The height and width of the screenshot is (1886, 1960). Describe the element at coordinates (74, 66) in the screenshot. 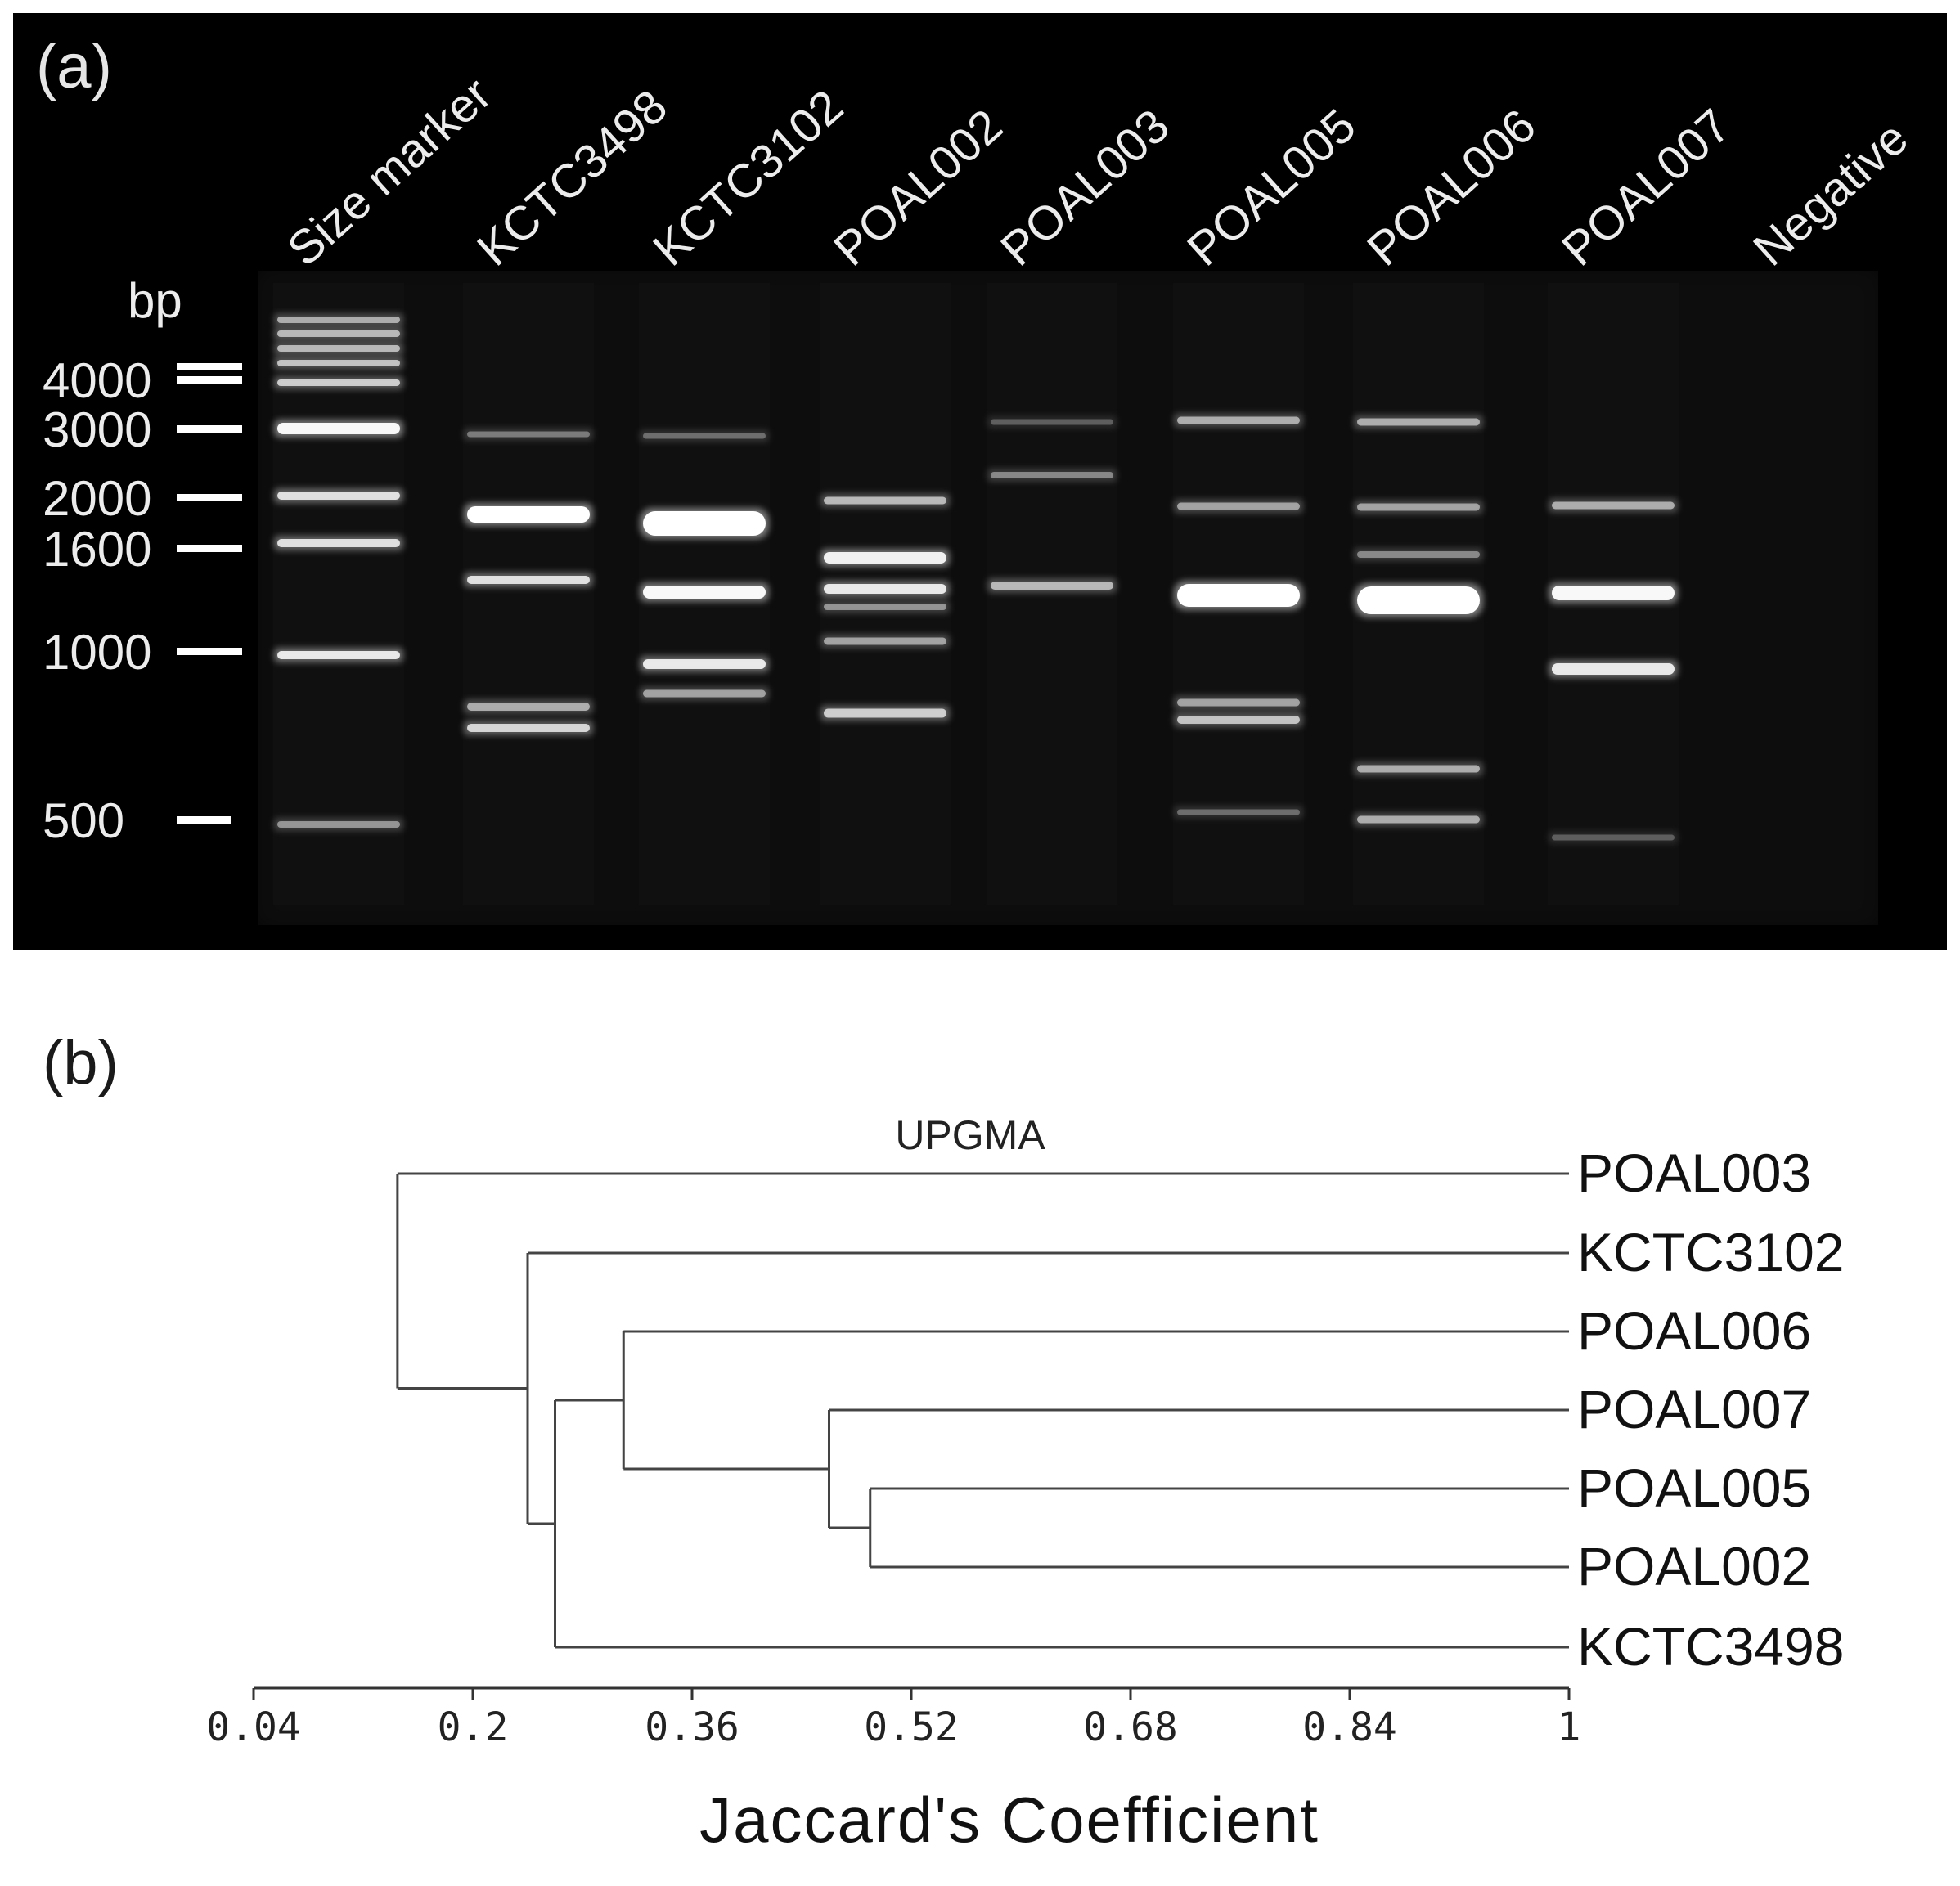

I see `panel-a-label: (a)` at that location.